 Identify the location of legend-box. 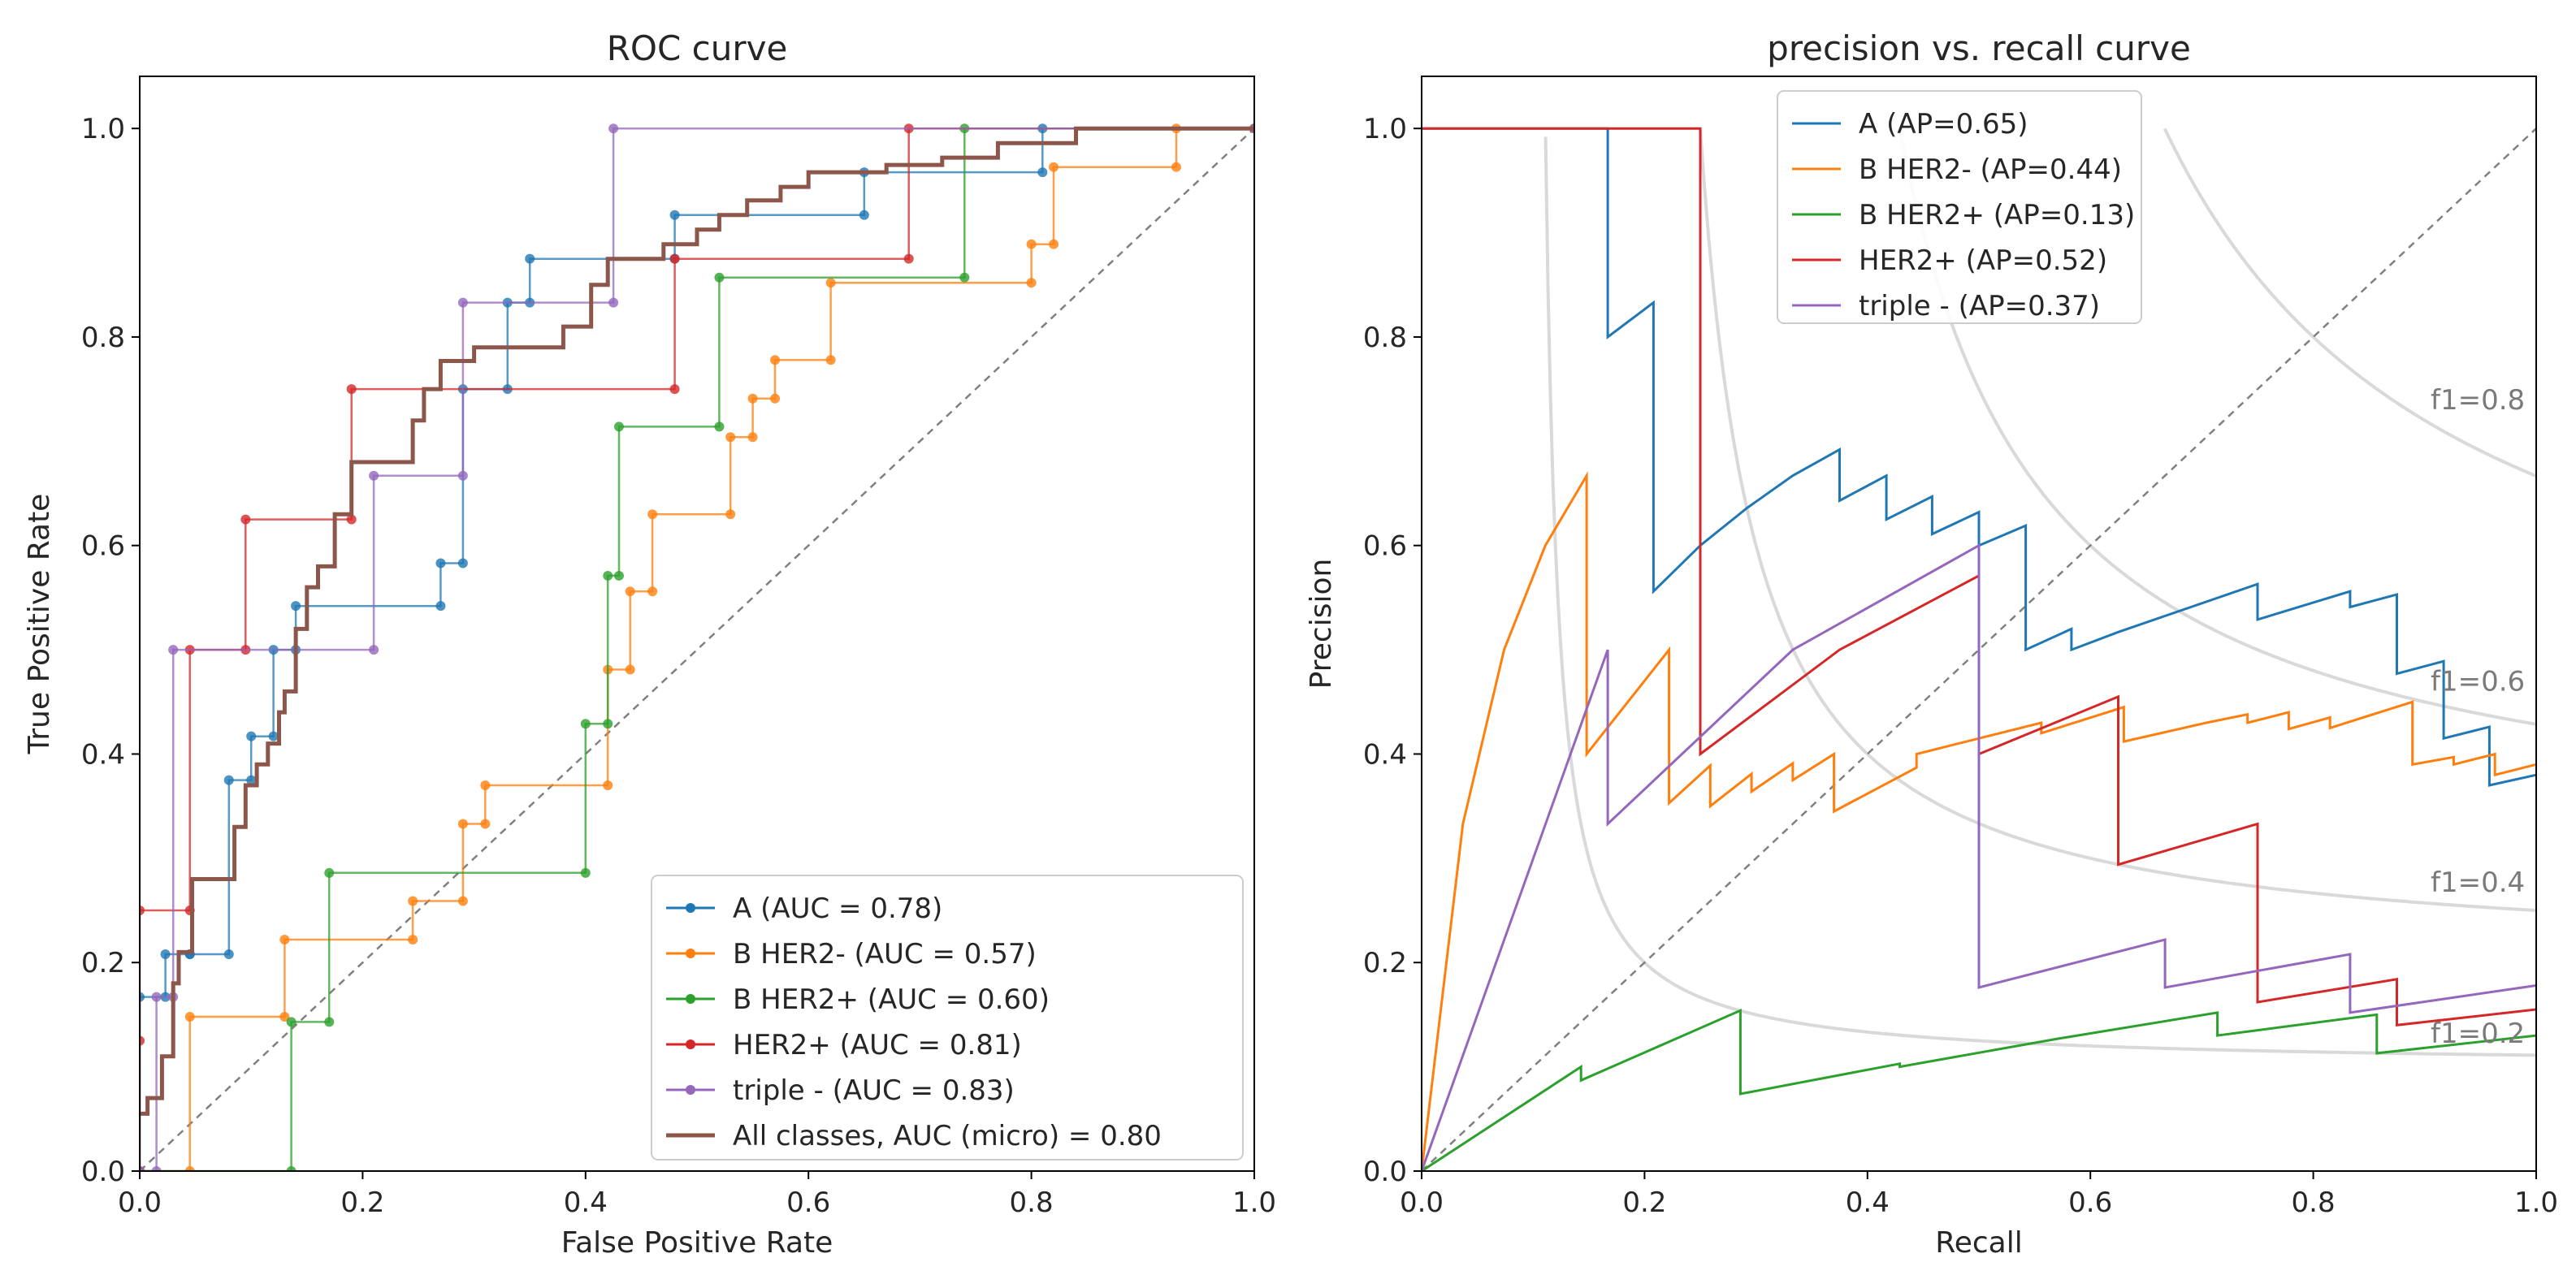
(1959, 207).